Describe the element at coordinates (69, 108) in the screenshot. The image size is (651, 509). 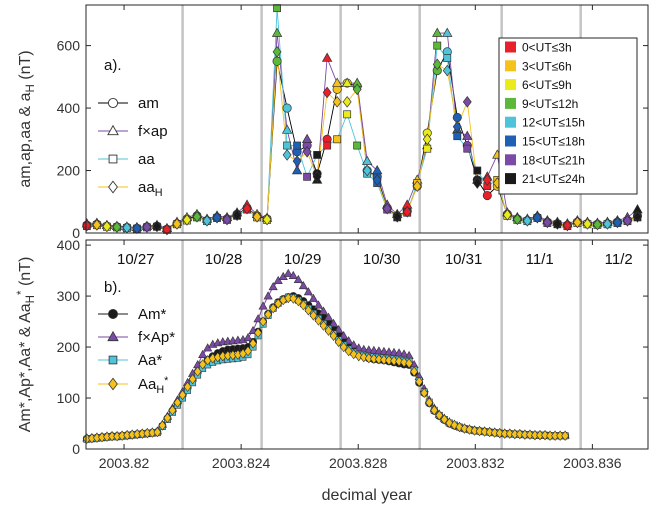
I see `a-ytick-label: 400` at that location.